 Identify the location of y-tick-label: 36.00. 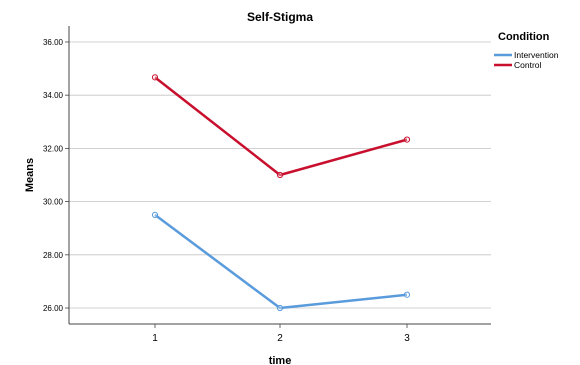
(53, 42).